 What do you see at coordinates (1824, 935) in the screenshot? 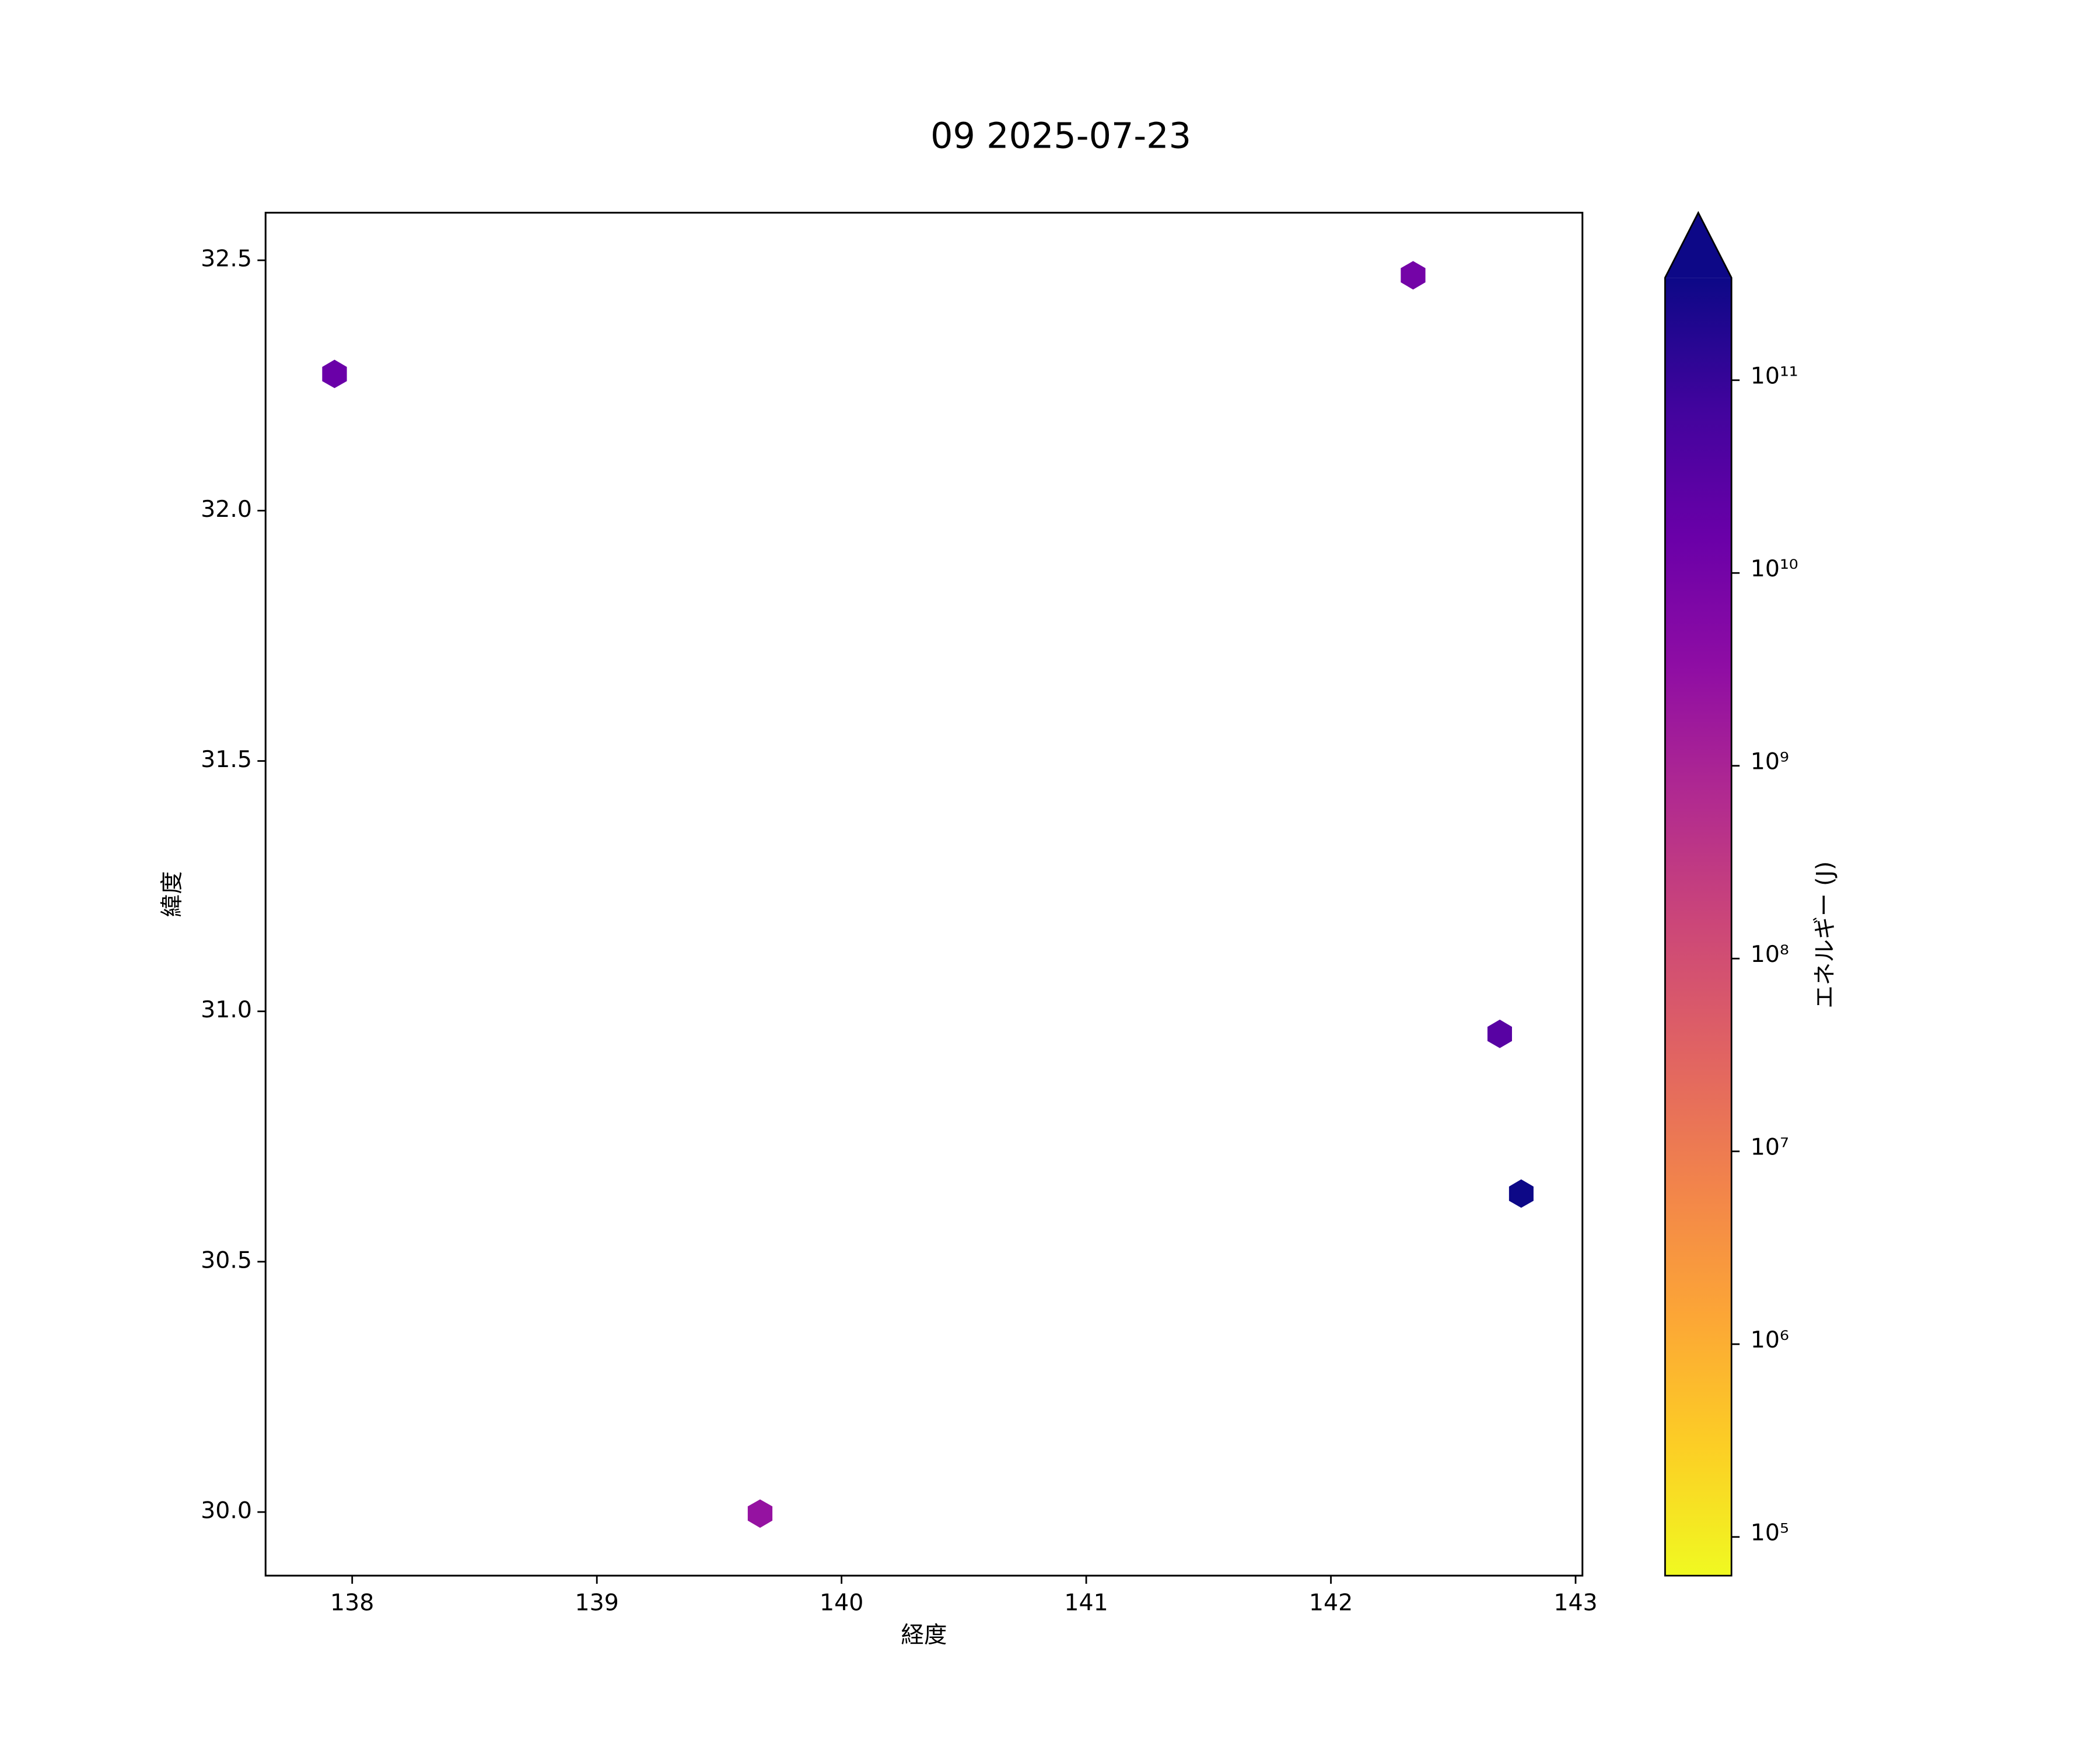
I see `colorbar-label: エネルギー (J)` at bounding box center [1824, 935].